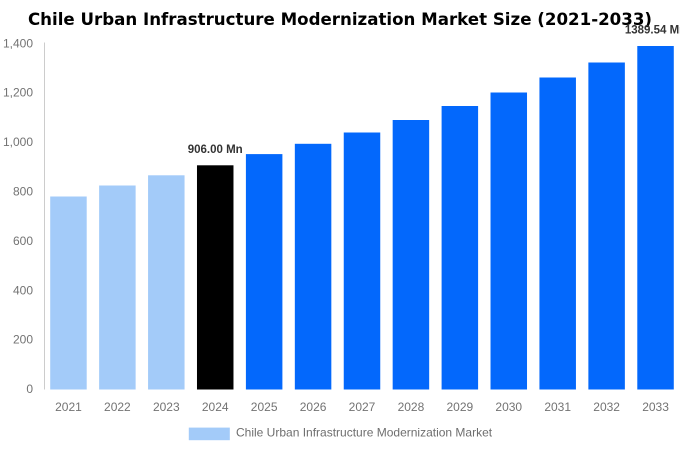 This screenshot has width=680, height=450. Describe the element at coordinates (652, 30) in the screenshot. I see `svg-text: 1389.54 Mn` at that location.